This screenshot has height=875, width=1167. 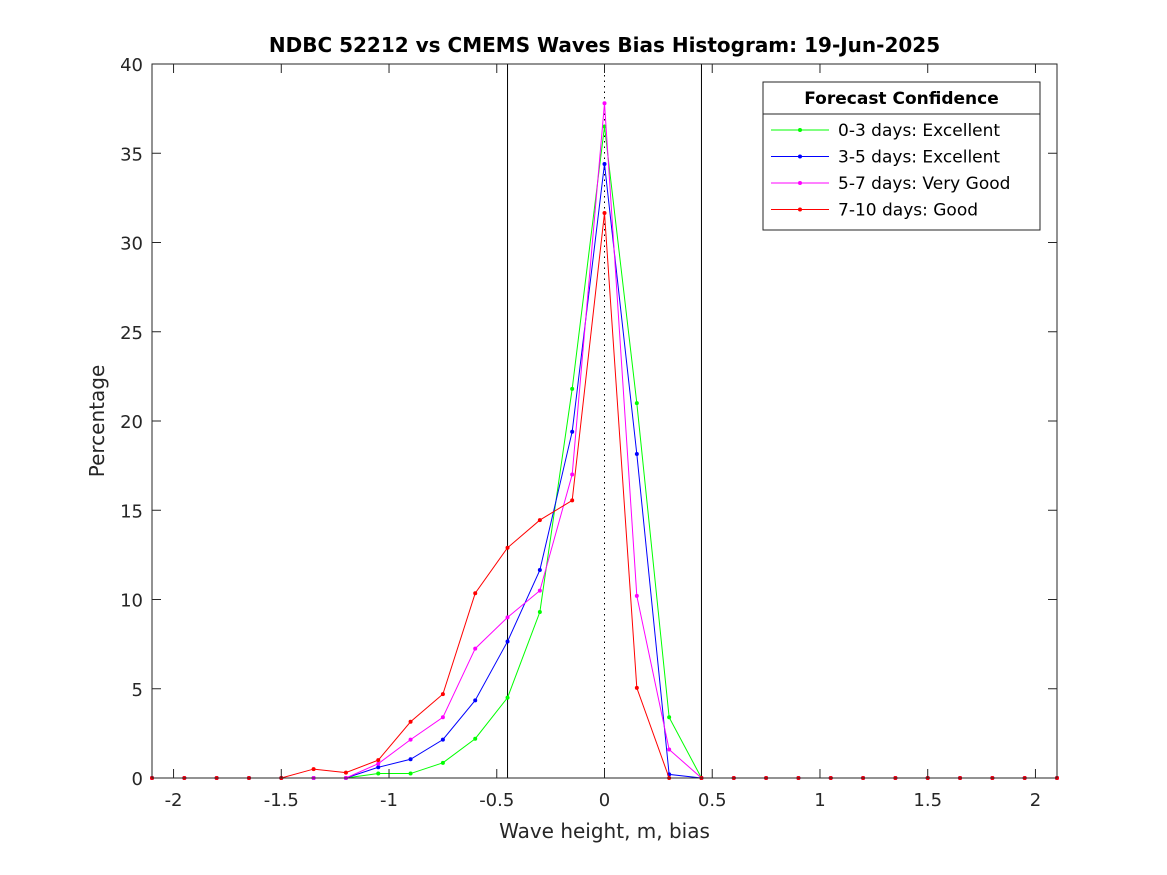 I want to click on y-tick-label: 35, so click(x=131, y=154).